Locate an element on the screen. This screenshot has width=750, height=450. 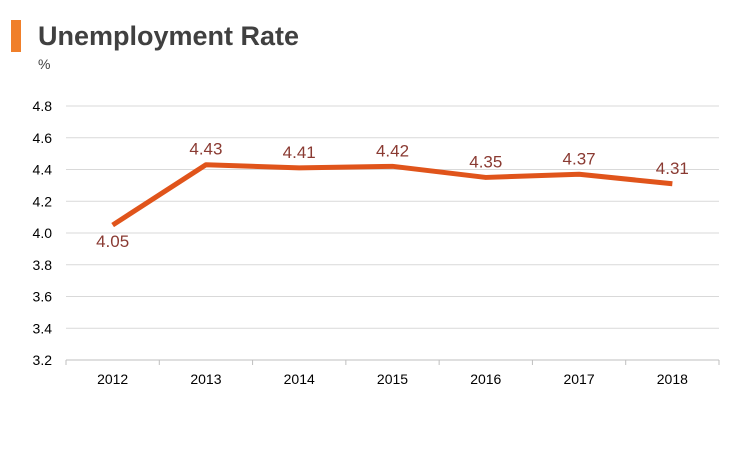
y-tick-label: 3.4 is located at coordinates (43, 328).